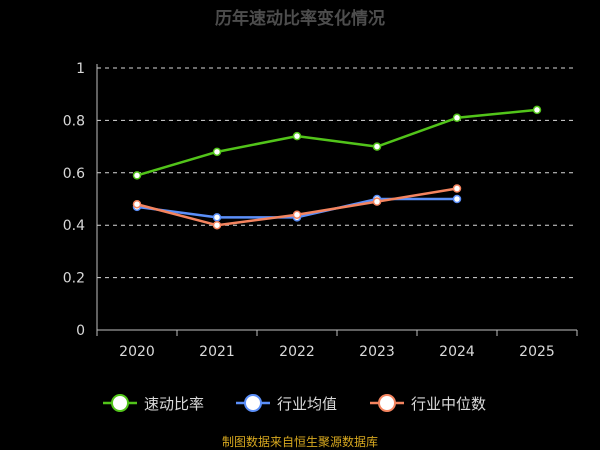 The height and width of the screenshot is (450, 600). Describe the element at coordinates (448, 404) in the screenshot. I see `legend-label: 行业中位数` at that location.